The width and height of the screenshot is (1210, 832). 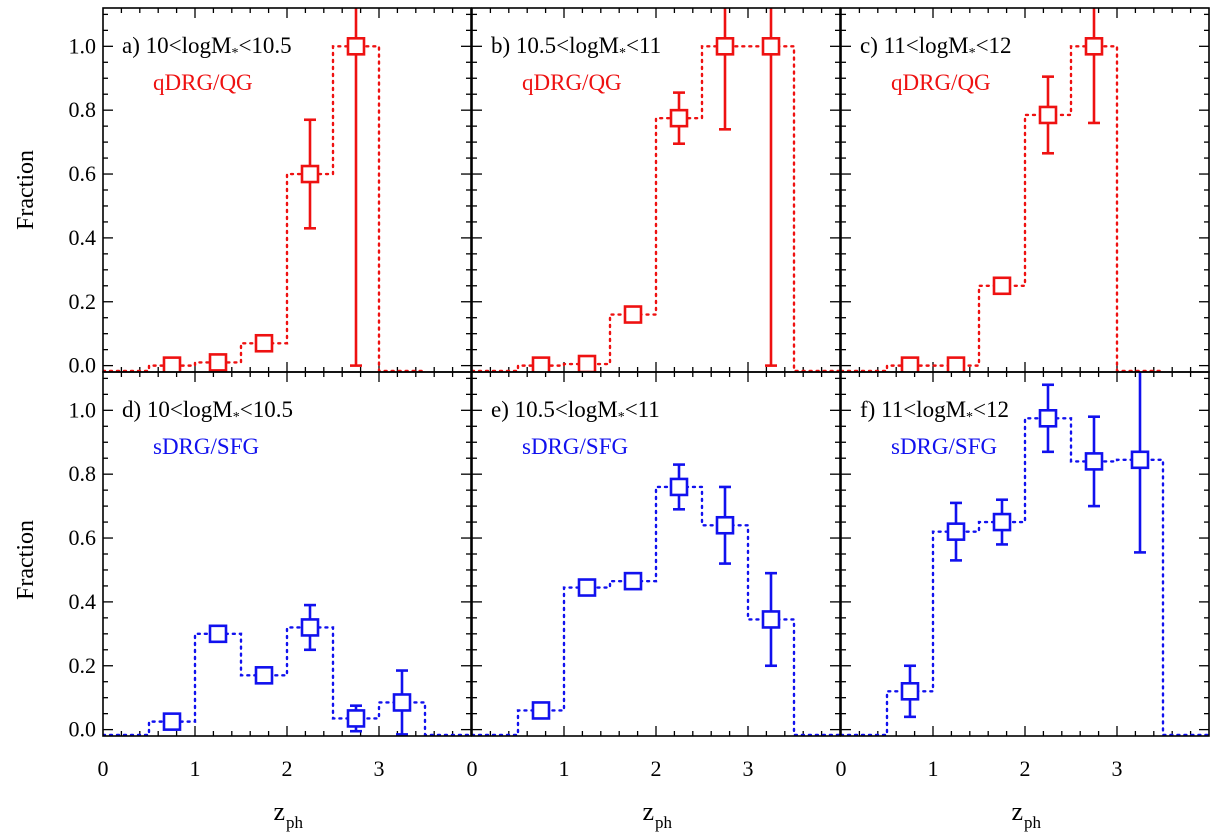 What do you see at coordinates (26, 190) in the screenshot?
I see `y-axis-label-top: Fraction` at bounding box center [26, 190].